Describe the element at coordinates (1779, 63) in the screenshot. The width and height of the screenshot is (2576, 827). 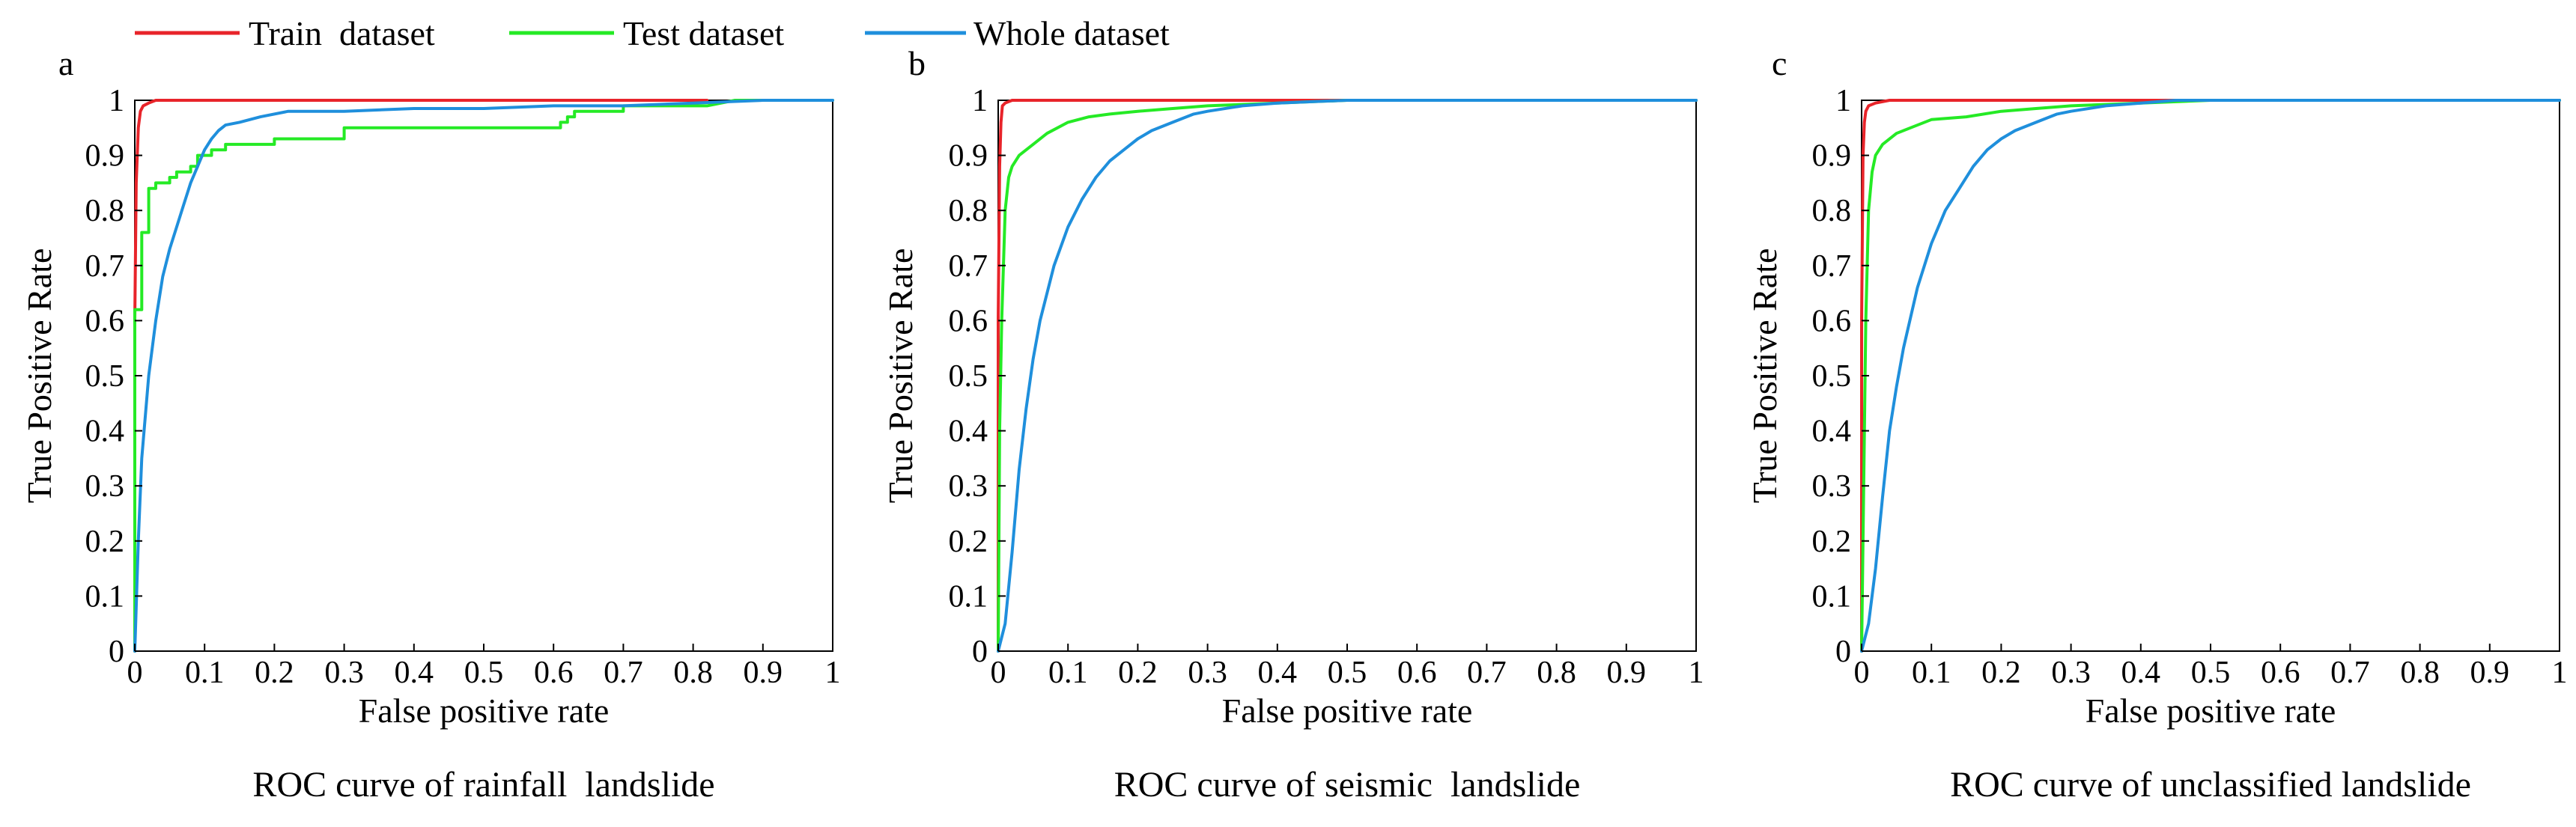
I see `panel-letter: c` at that location.